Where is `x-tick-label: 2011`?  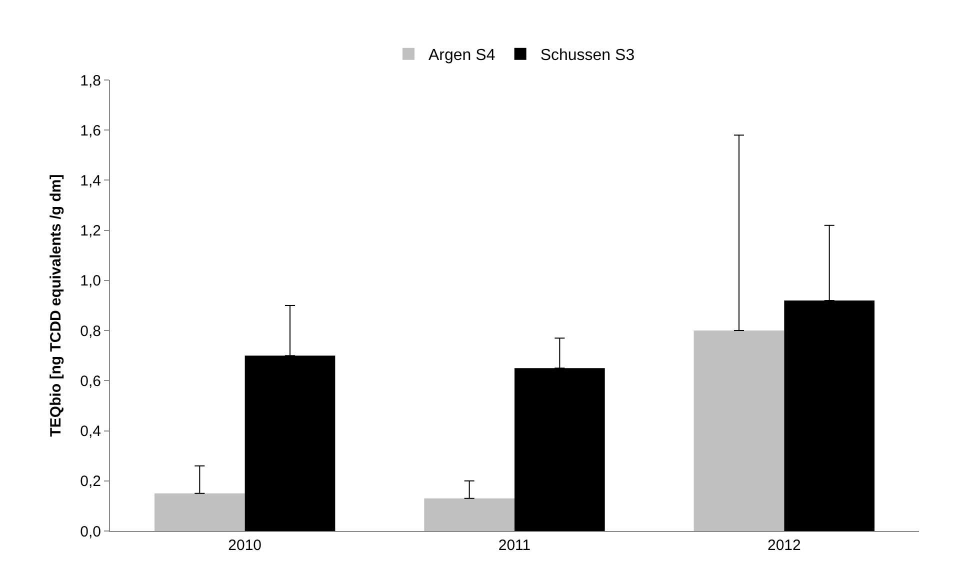 x-tick-label: 2011 is located at coordinates (514, 545).